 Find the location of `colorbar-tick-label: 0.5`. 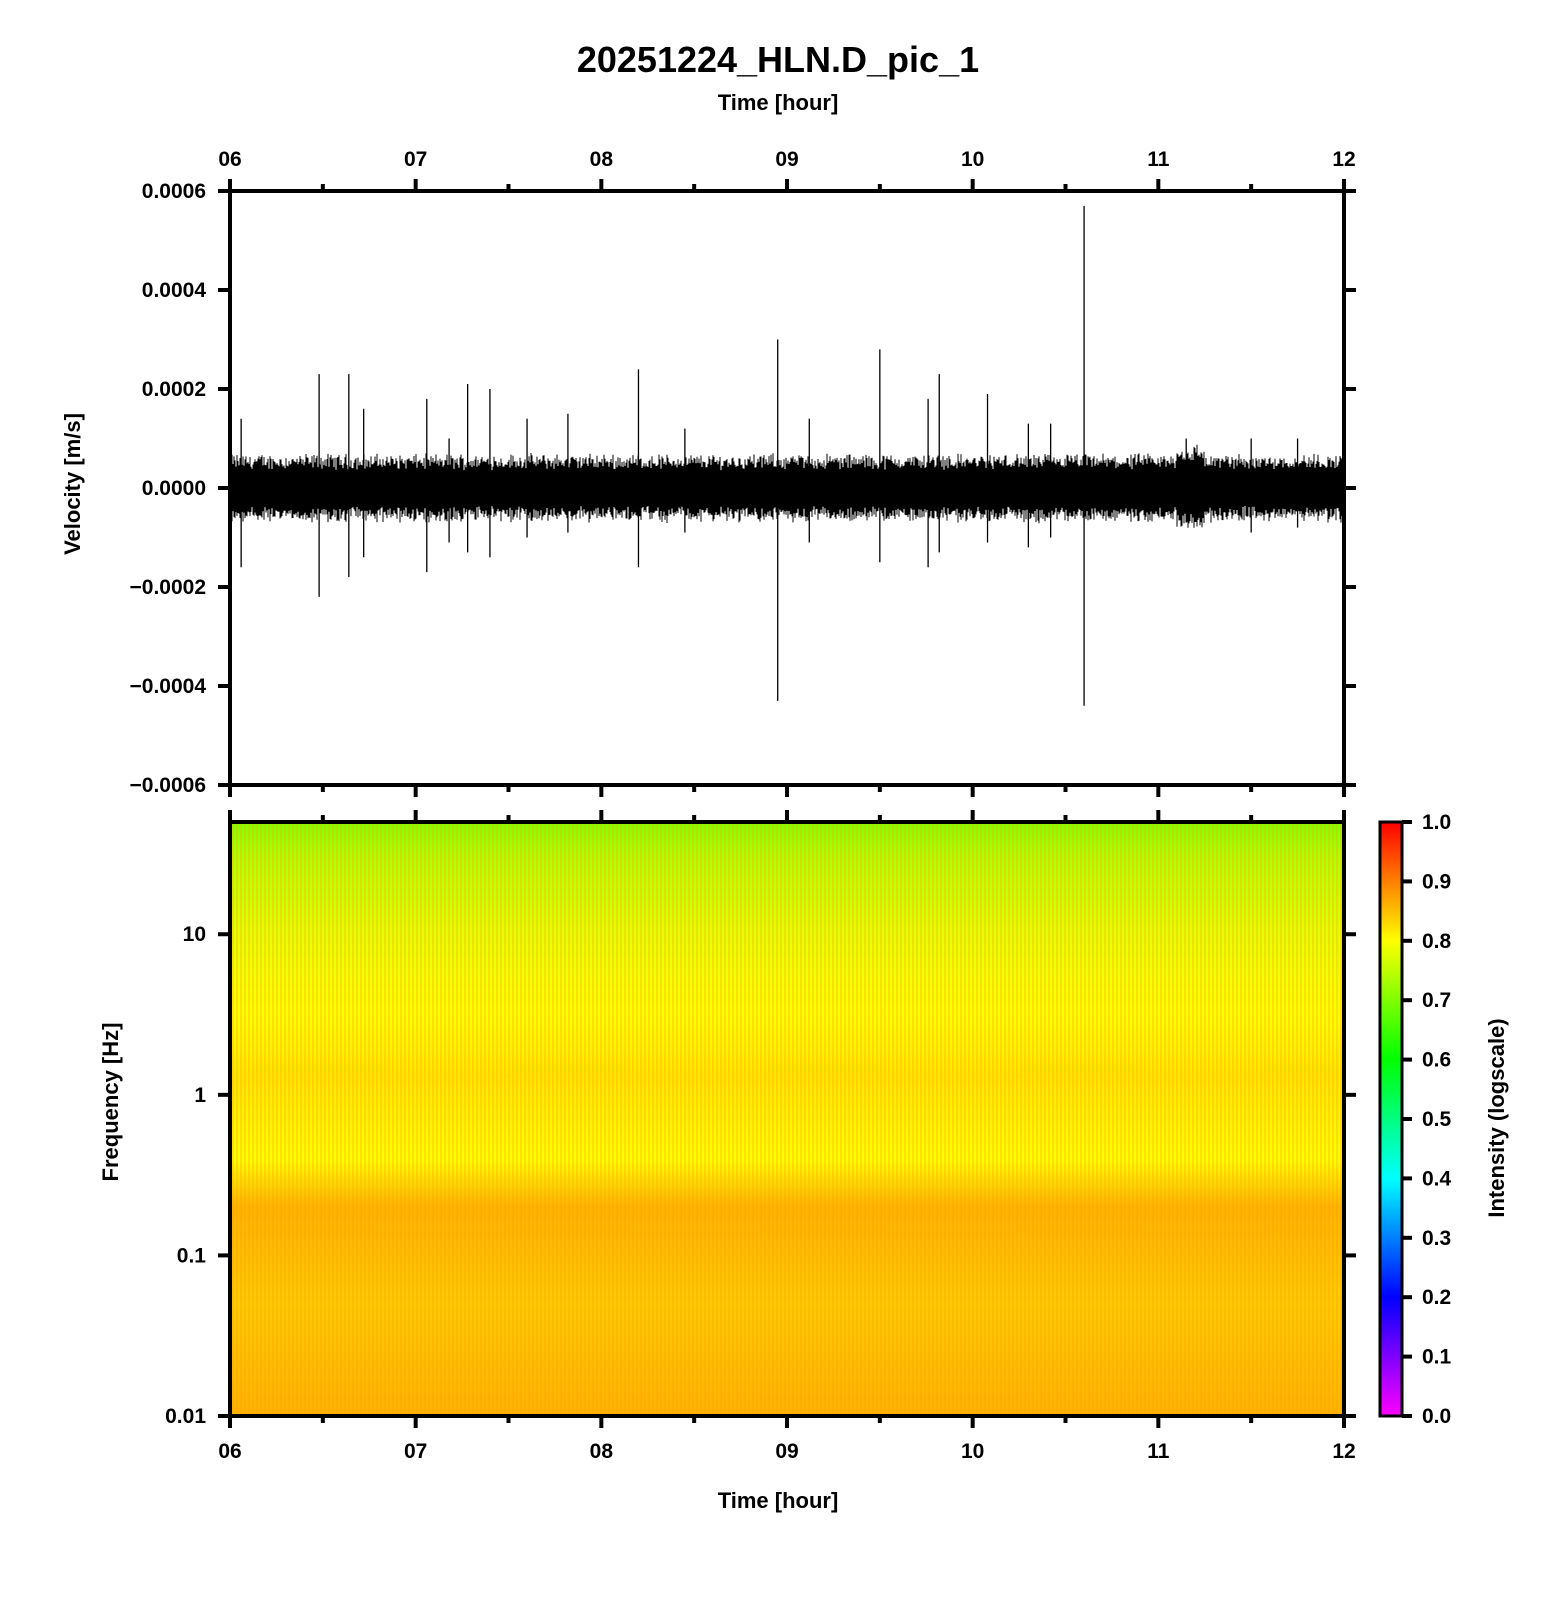

colorbar-tick-label: 0.5 is located at coordinates (1437, 1119).